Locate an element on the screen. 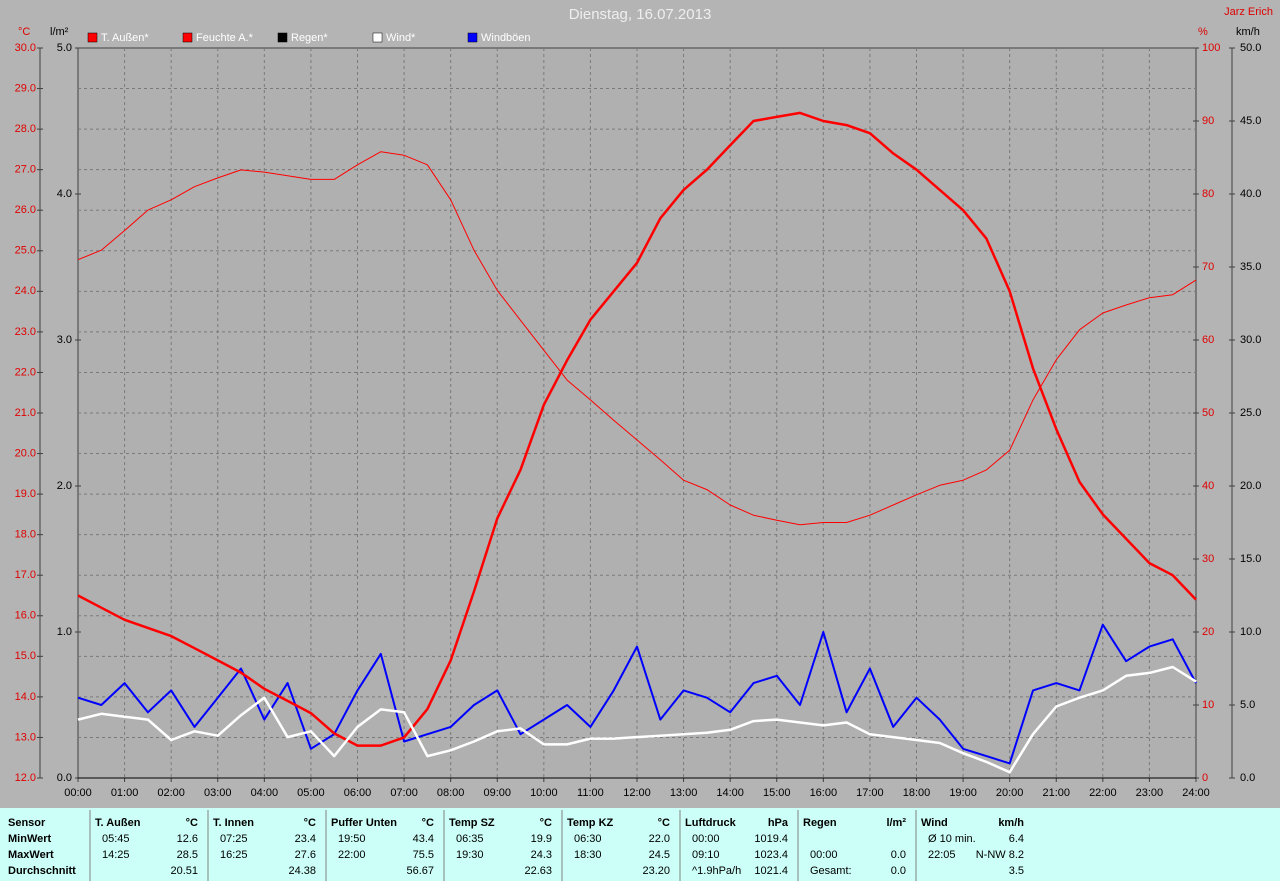 This screenshot has height=881, width=1280. cell-value: 20.51 is located at coordinates (184, 871).